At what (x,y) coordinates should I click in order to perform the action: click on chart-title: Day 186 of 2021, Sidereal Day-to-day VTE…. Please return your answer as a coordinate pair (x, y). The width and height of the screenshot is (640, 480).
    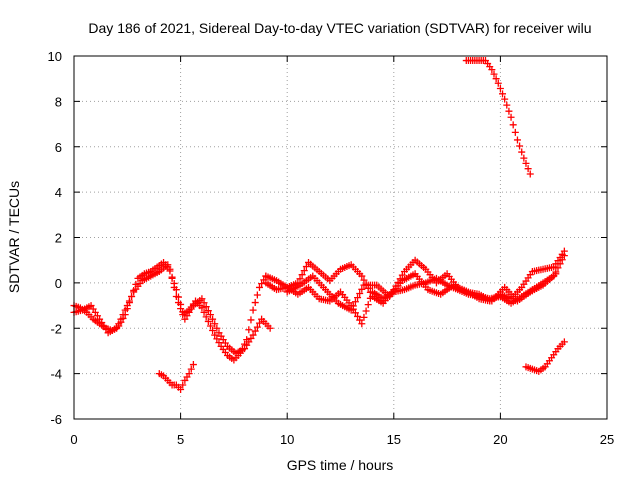
    Looking at the image, I should click on (339, 28).